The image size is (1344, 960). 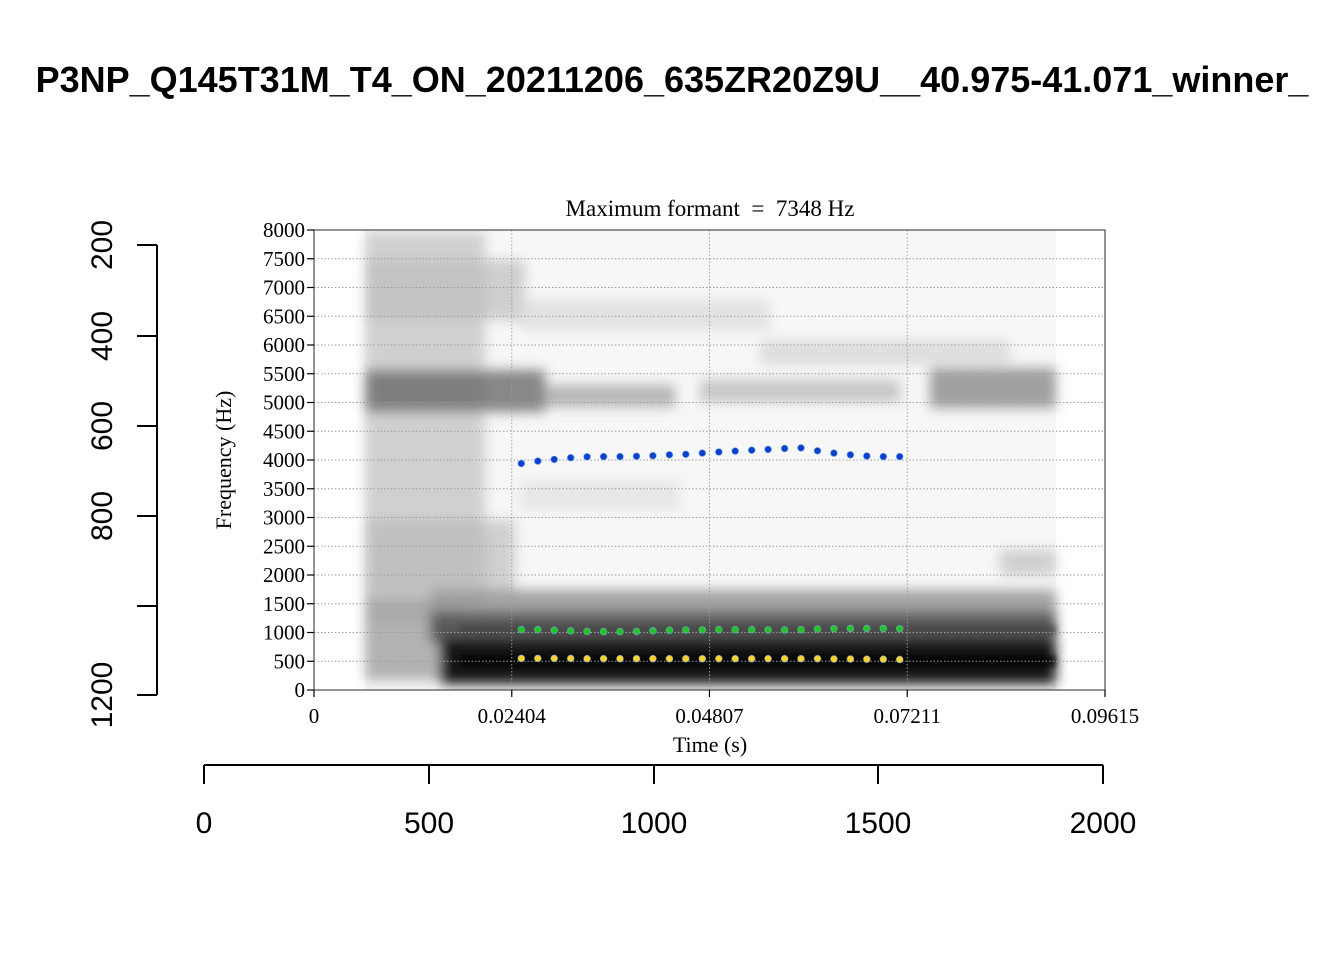 What do you see at coordinates (906, 716) in the screenshot?
I see `x-tick-label: 0.07211` at bounding box center [906, 716].